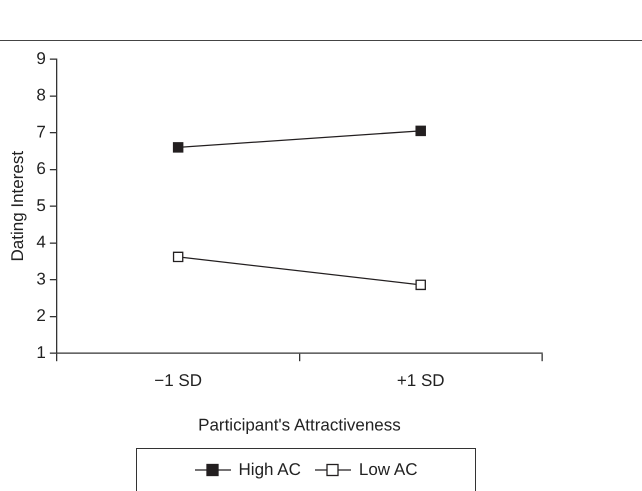 The image size is (642, 491). I want to click on y-tick-label: 3, so click(41, 278).